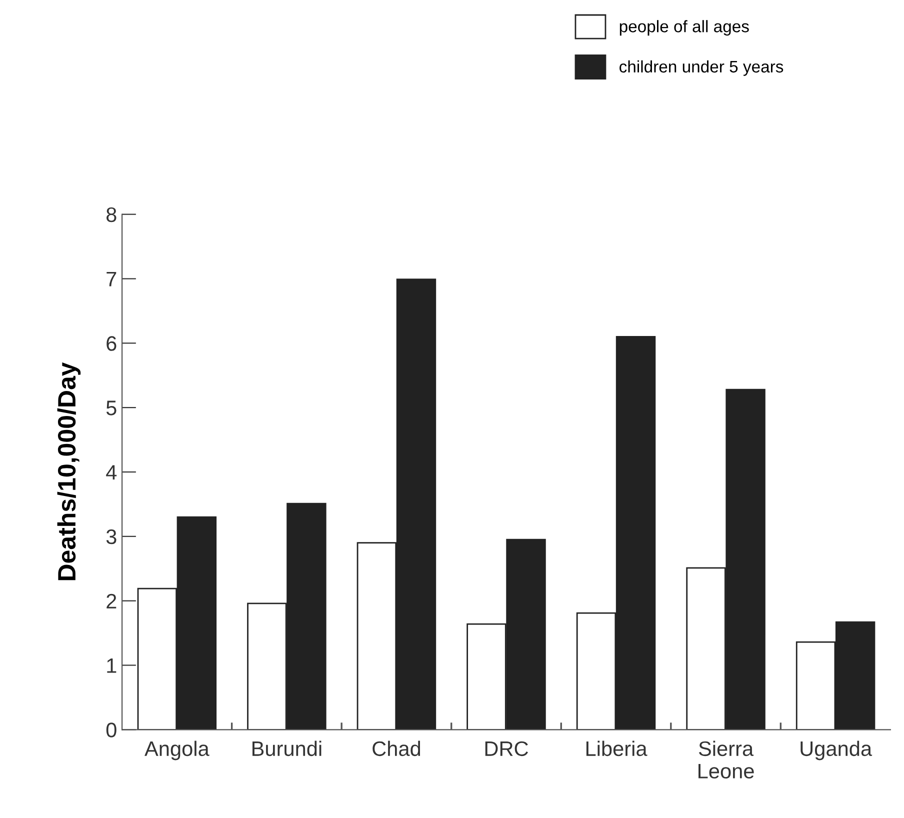 This screenshot has height=818, width=904. Describe the element at coordinates (111, 536) in the screenshot. I see `y-tick-label: 3` at that location.